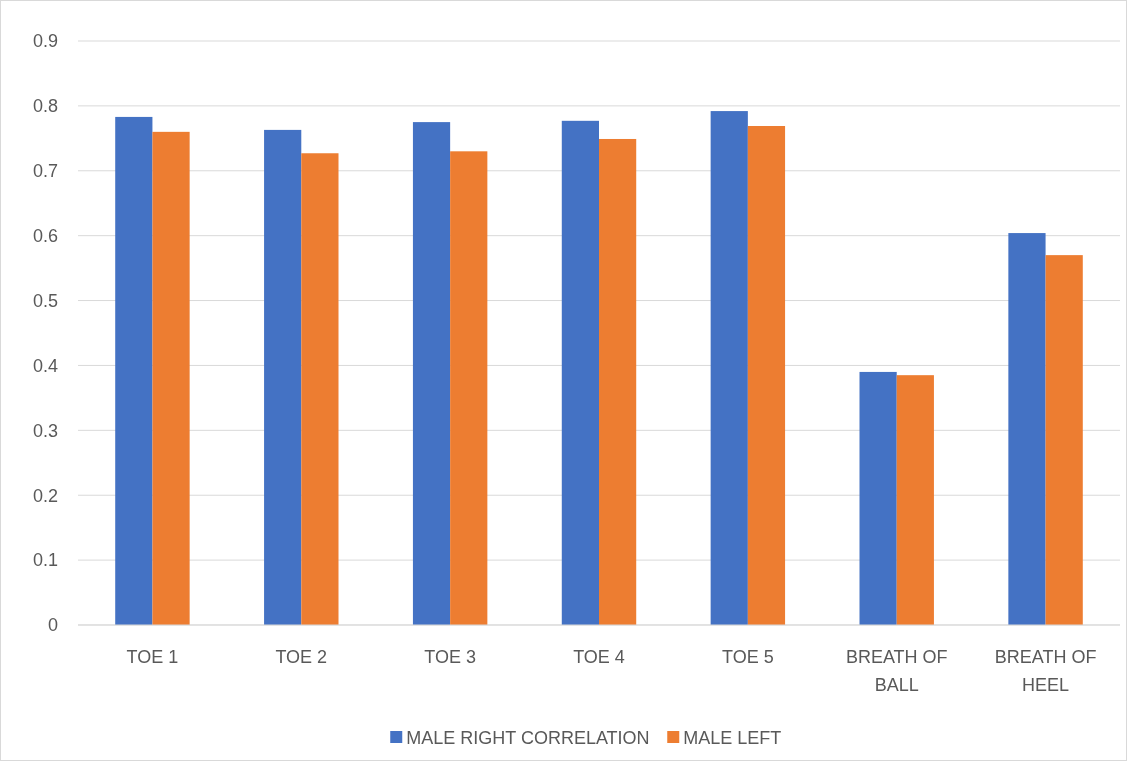 This screenshot has height=769, width=1135. What do you see at coordinates (1045, 671) in the screenshot?
I see `x-tick-label: BREATH OF HEEL` at bounding box center [1045, 671].